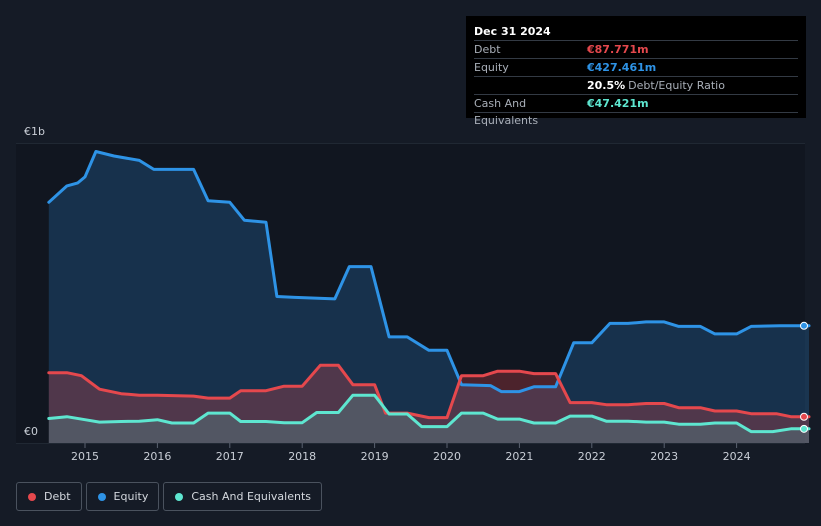 The width and height of the screenshot is (821, 526). What do you see at coordinates (447, 456) in the screenshot?
I see `x-tick-label: 2020` at bounding box center [447, 456].